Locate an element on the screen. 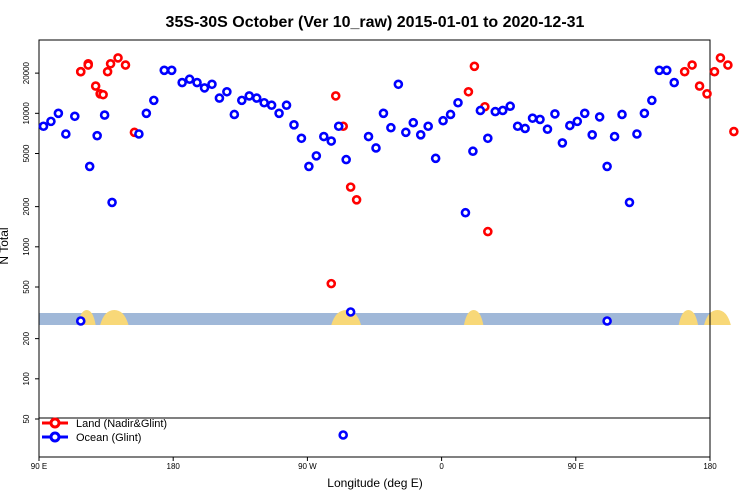  x-tick-label: 90 W is located at coordinates (307, 466).